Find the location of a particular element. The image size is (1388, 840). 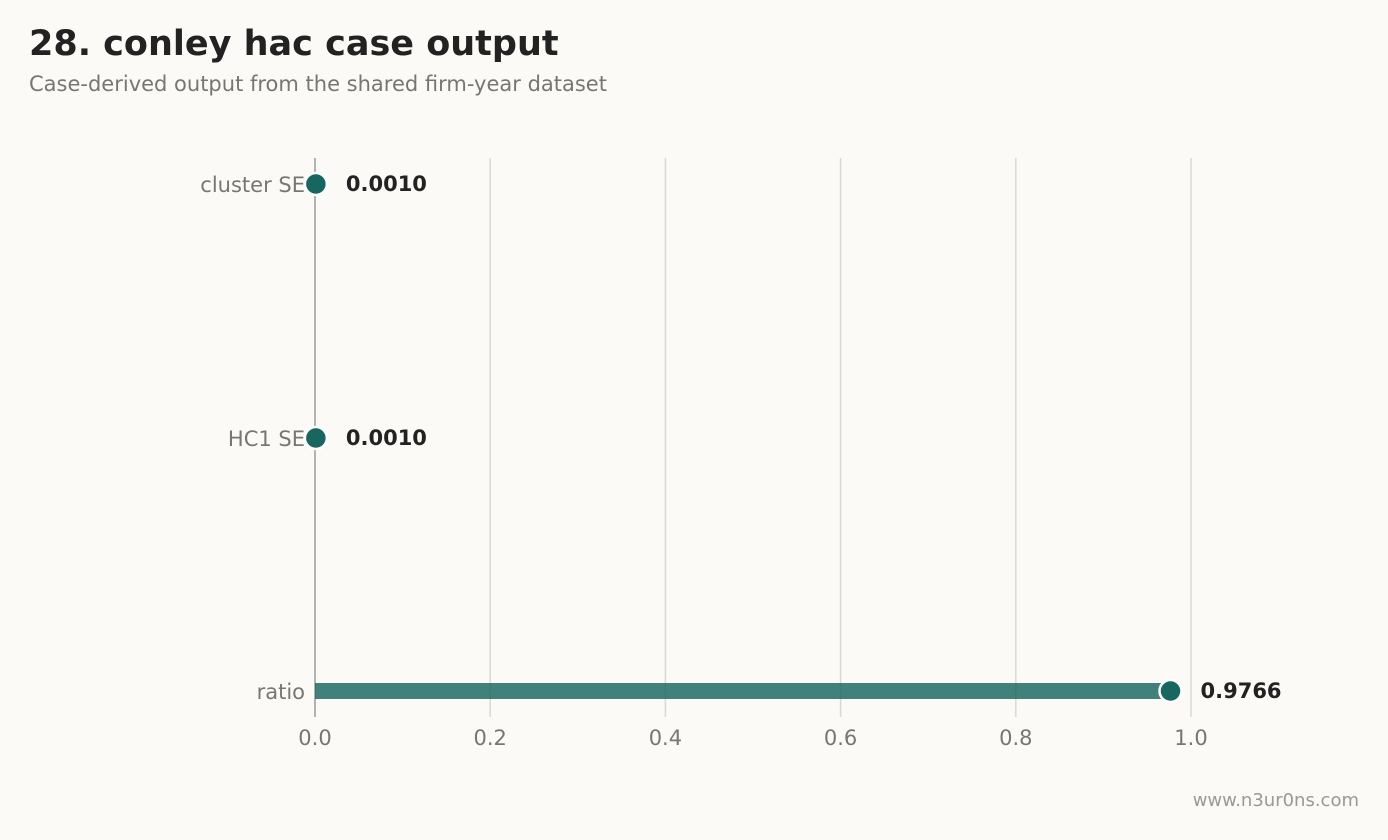

chart-title: 28. conley hac case output is located at coordinates (294, 44).